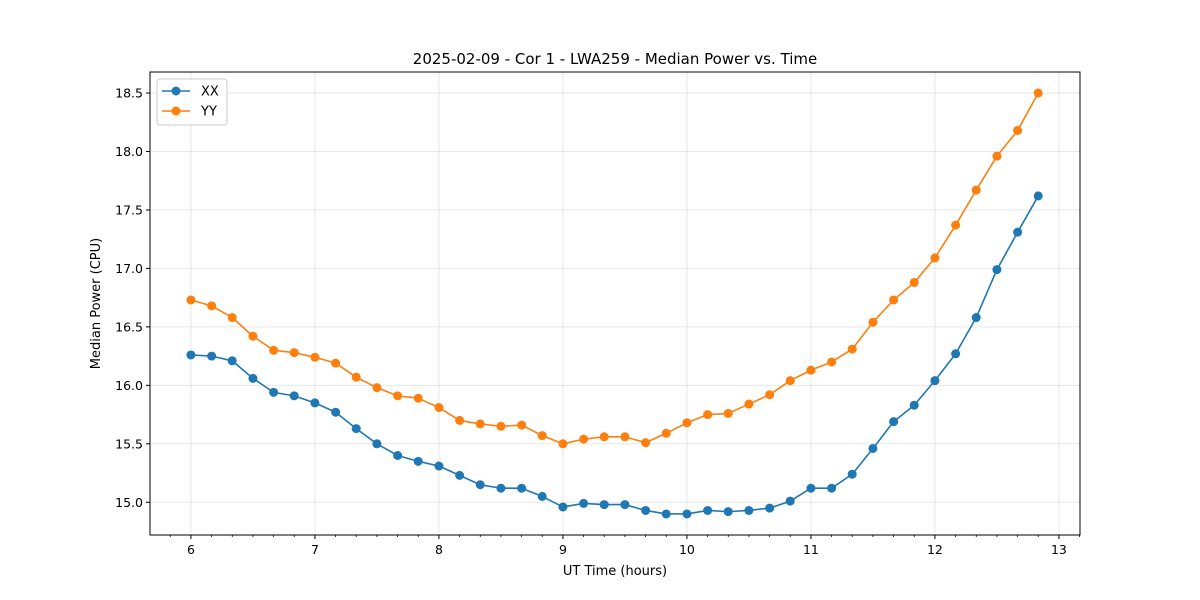 Image resolution: width=1200 pixels, height=600 pixels. I want to click on legend-marker-xx, so click(176, 91).